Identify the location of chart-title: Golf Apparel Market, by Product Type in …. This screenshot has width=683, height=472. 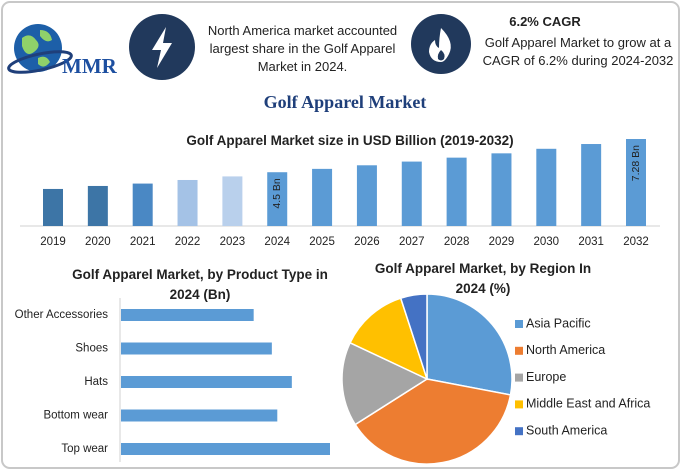
(200, 284).